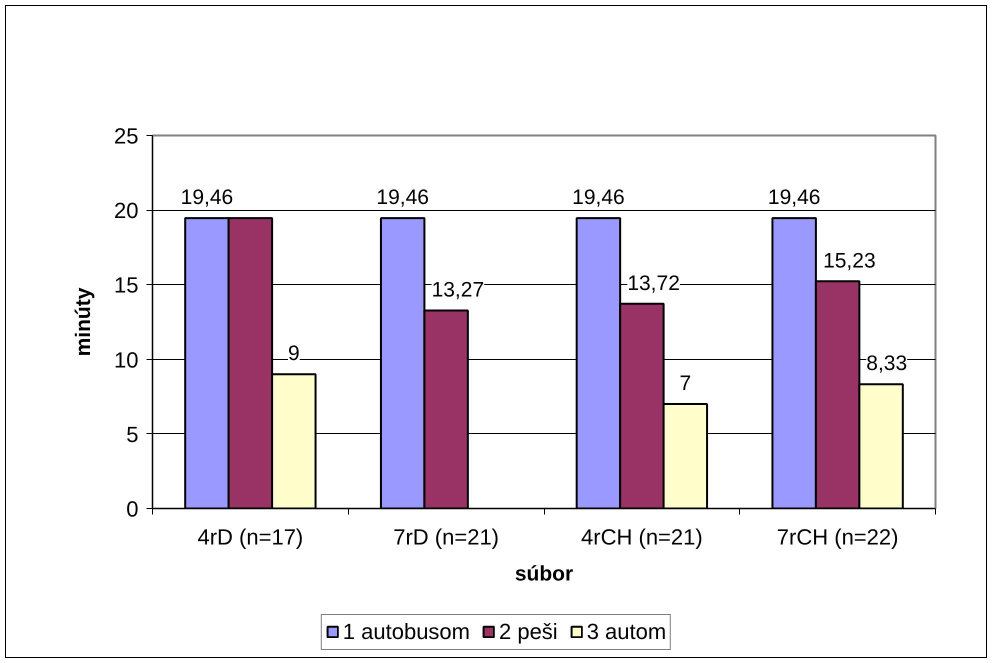 Image resolution: width=992 pixels, height=663 pixels. Describe the element at coordinates (642, 537) in the screenshot. I see `x-tick-label: 4rCH (n=21)` at that location.